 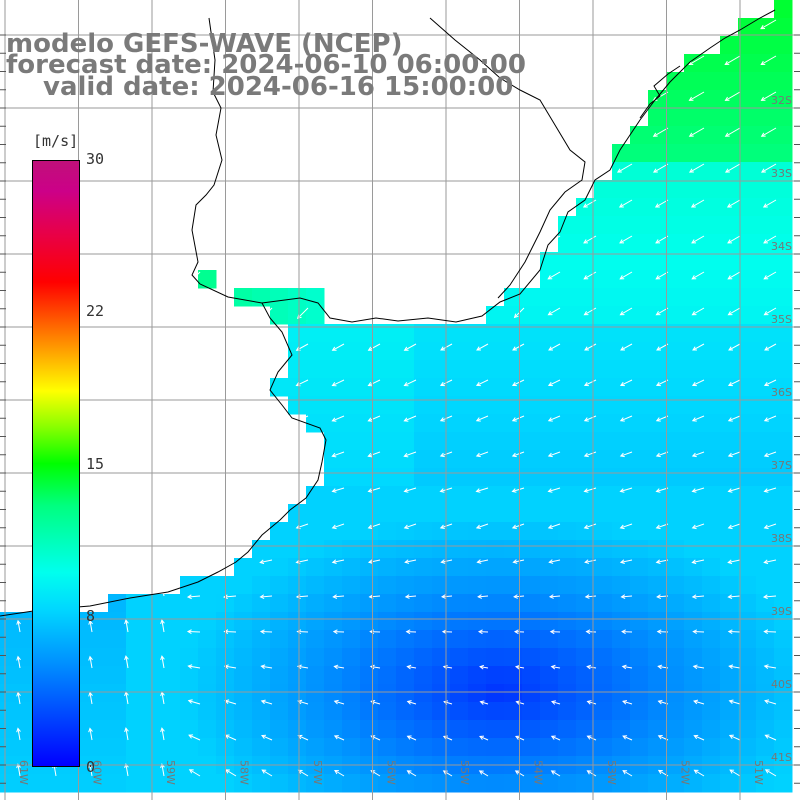 What do you see at coordinates (758, 772) in the screenshot?
I see `longitude-label: 51W` at bounding box center [758, 772].